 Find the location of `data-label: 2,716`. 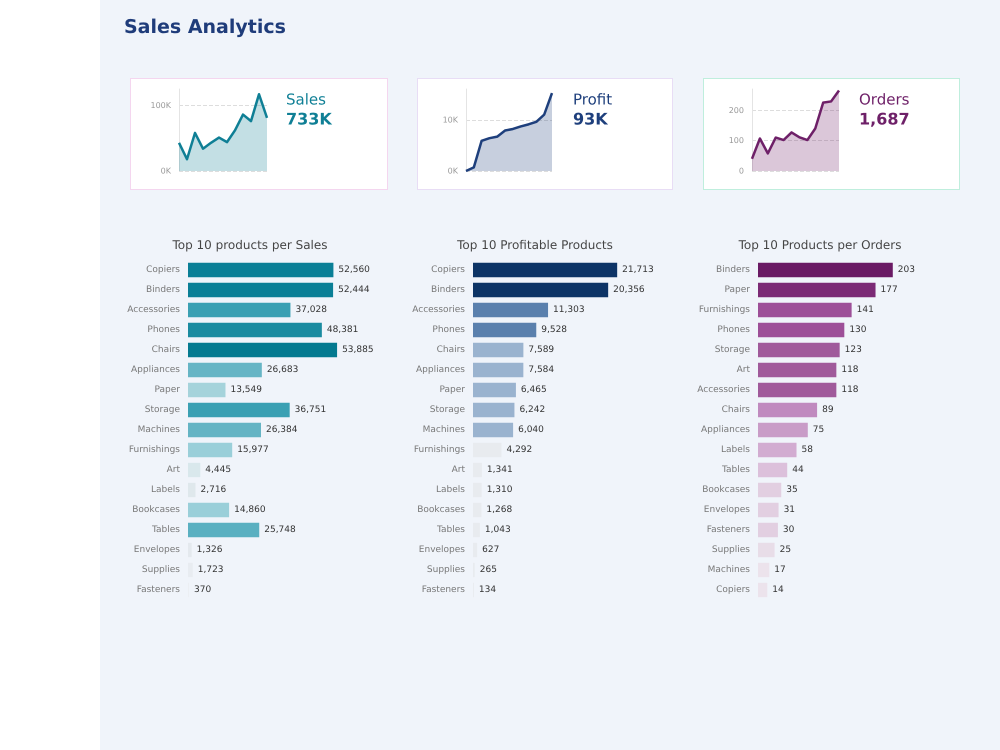

data-label: 2,716 is located at coordinates (213, 490).